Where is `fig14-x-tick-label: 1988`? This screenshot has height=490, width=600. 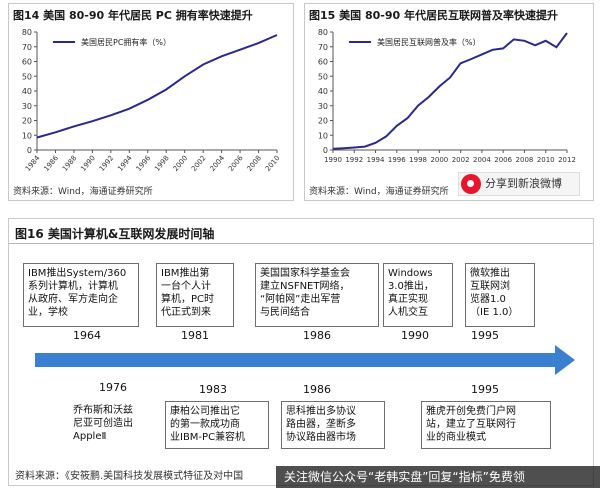 fig14-x-tick-label: 1988 is located at coordinates (70, 163).